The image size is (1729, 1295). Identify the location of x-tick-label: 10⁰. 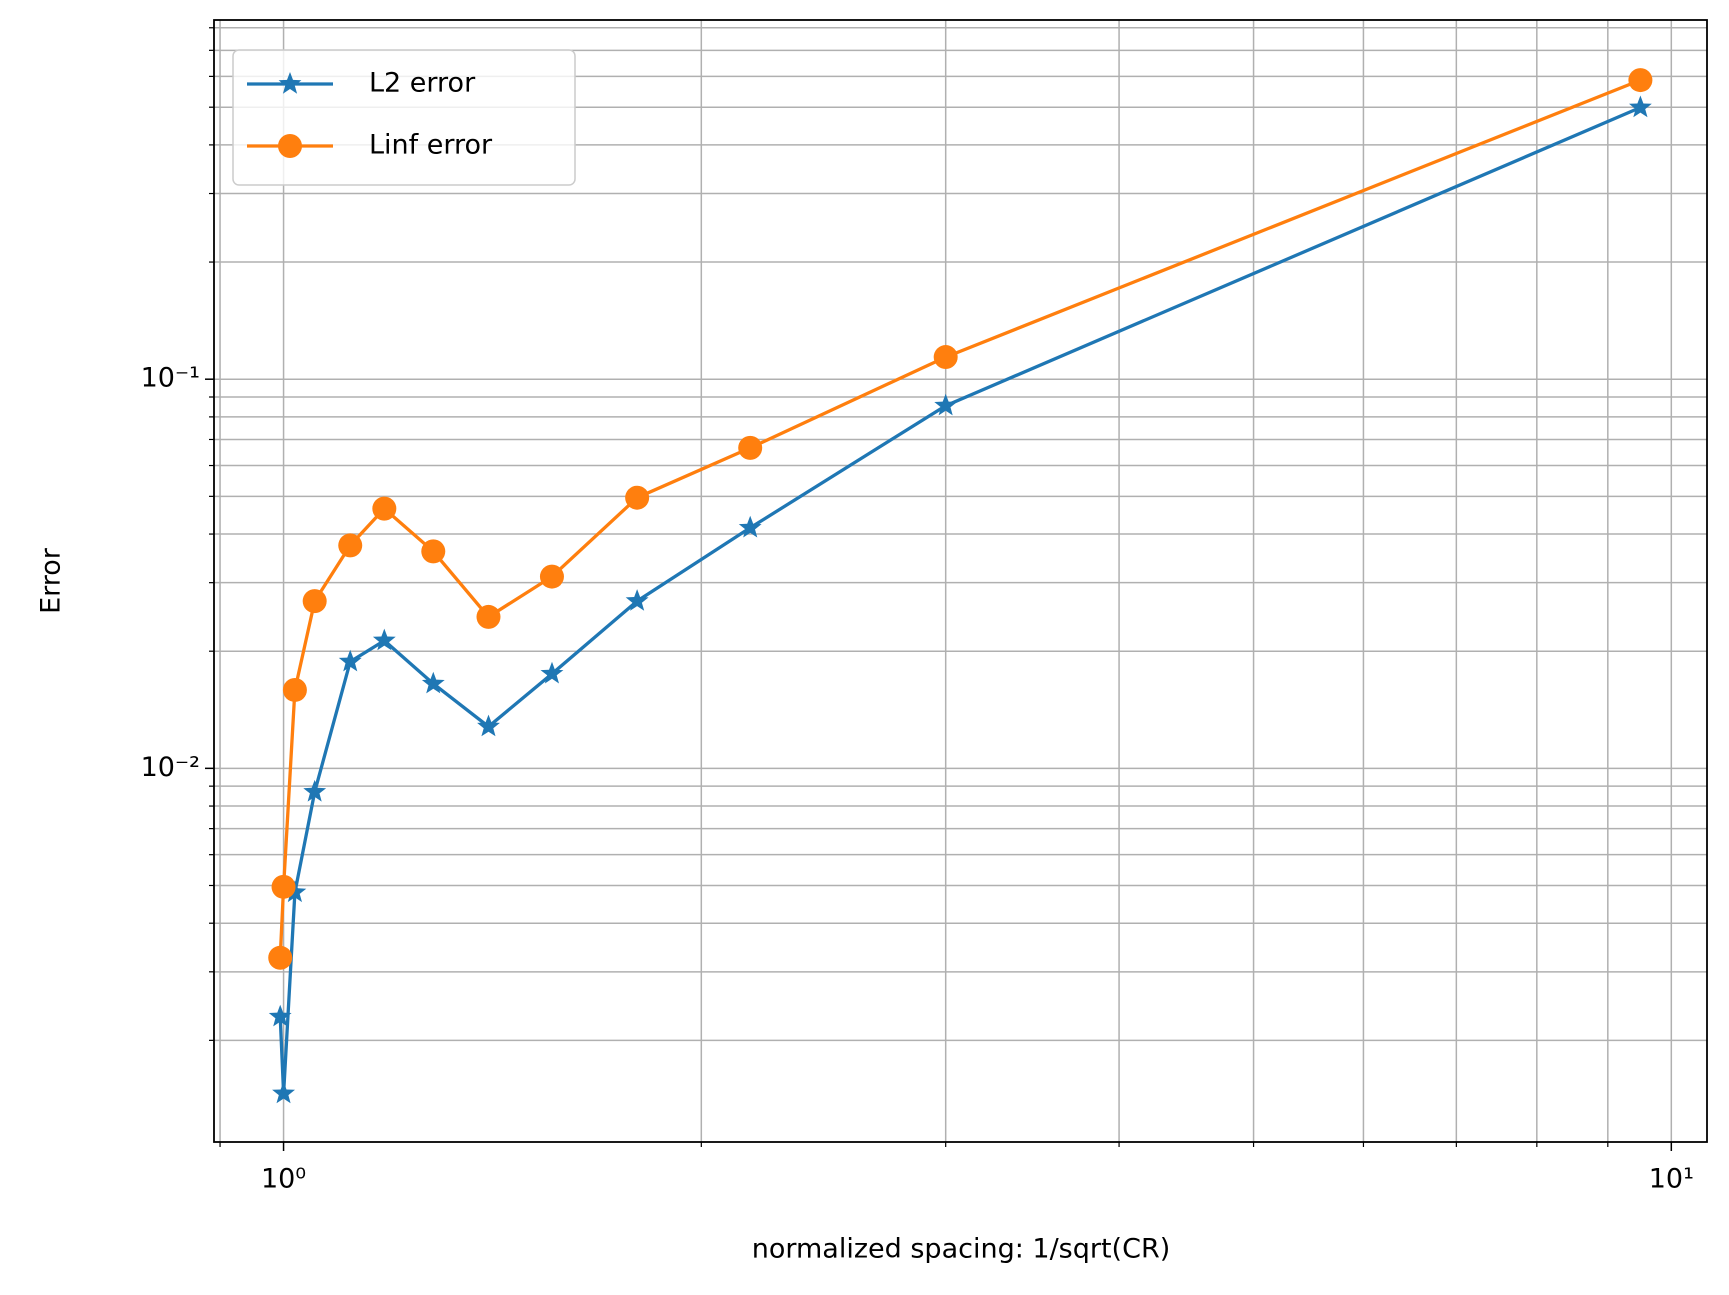
(283, 1179).